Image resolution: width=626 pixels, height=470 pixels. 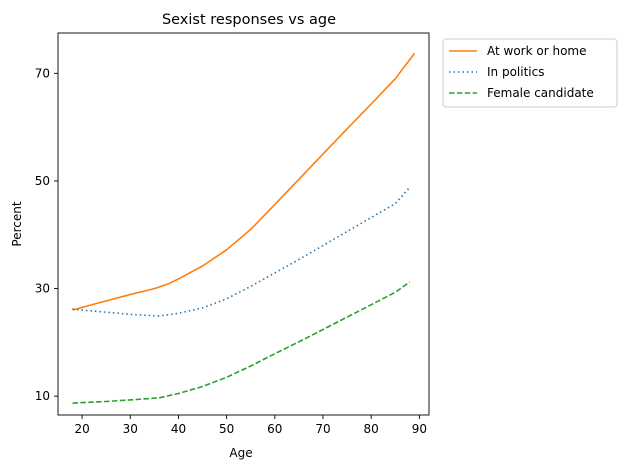 What do you see at coordinates (274, 429) in the screenshot?
I see `x-tick-label: 60` at bounding box center [274, 429].